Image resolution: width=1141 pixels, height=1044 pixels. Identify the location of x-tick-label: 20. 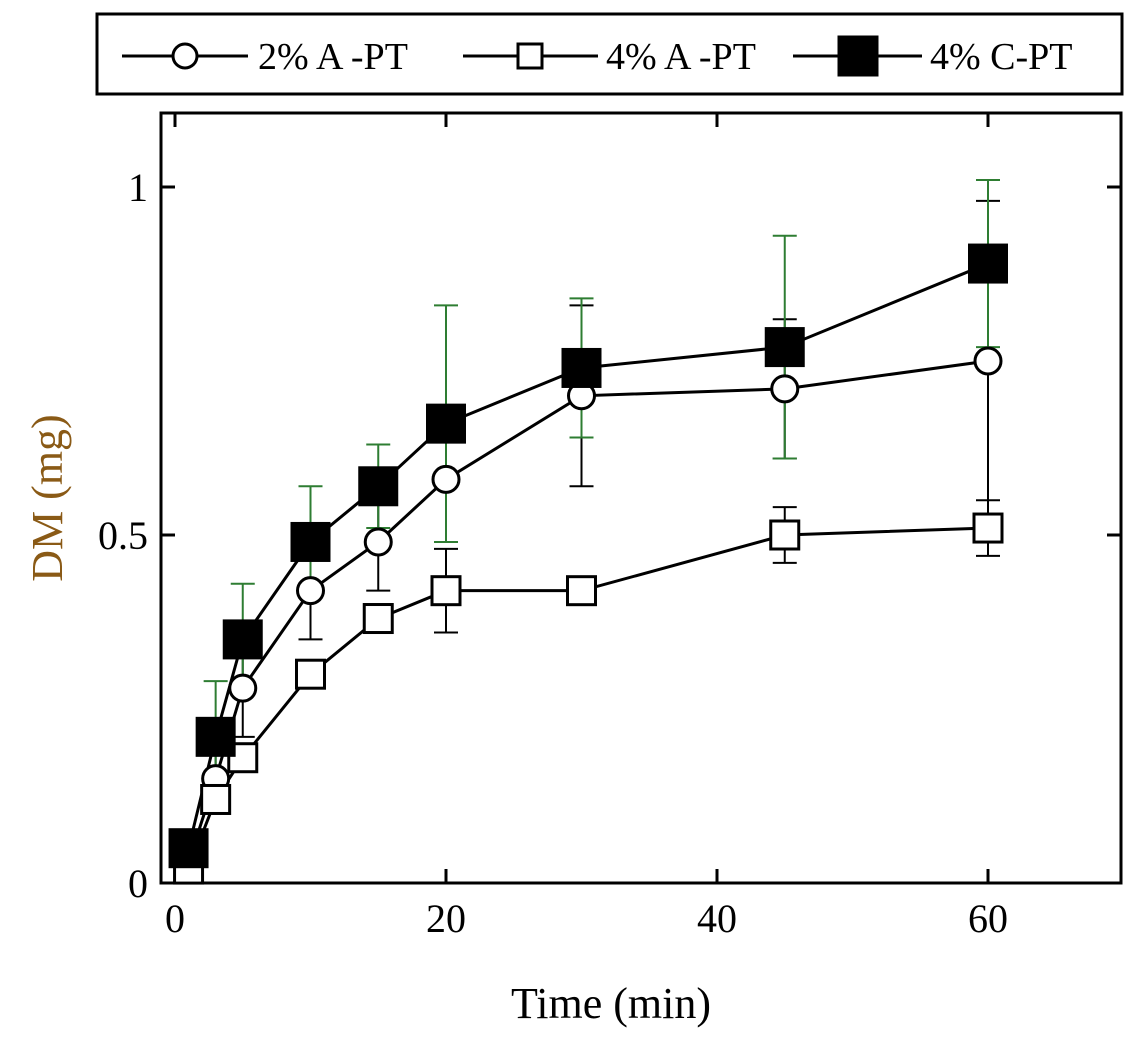
(446, 918).